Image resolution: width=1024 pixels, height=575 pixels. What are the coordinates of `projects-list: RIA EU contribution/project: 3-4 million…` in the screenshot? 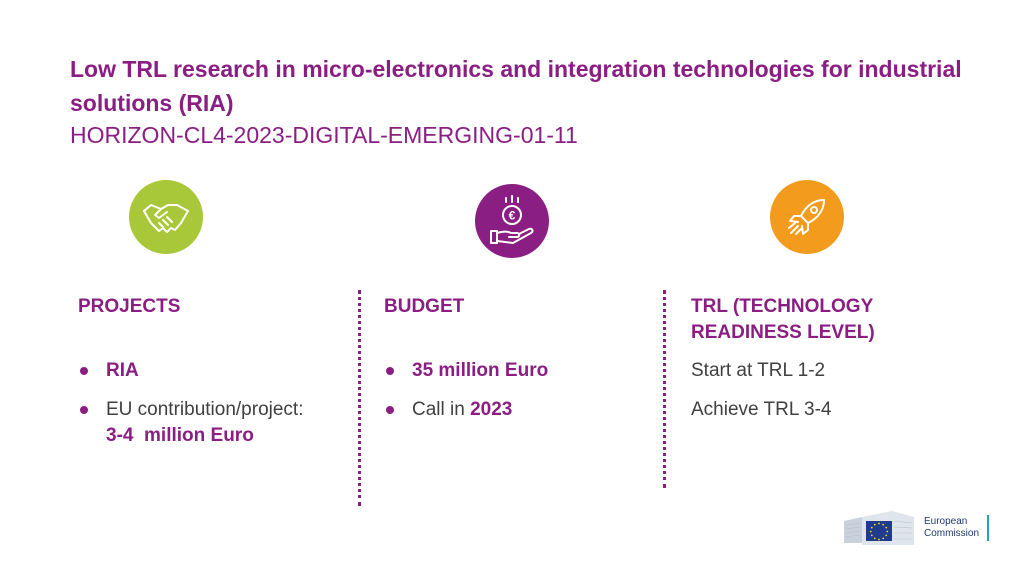 It's located at (213, 403).